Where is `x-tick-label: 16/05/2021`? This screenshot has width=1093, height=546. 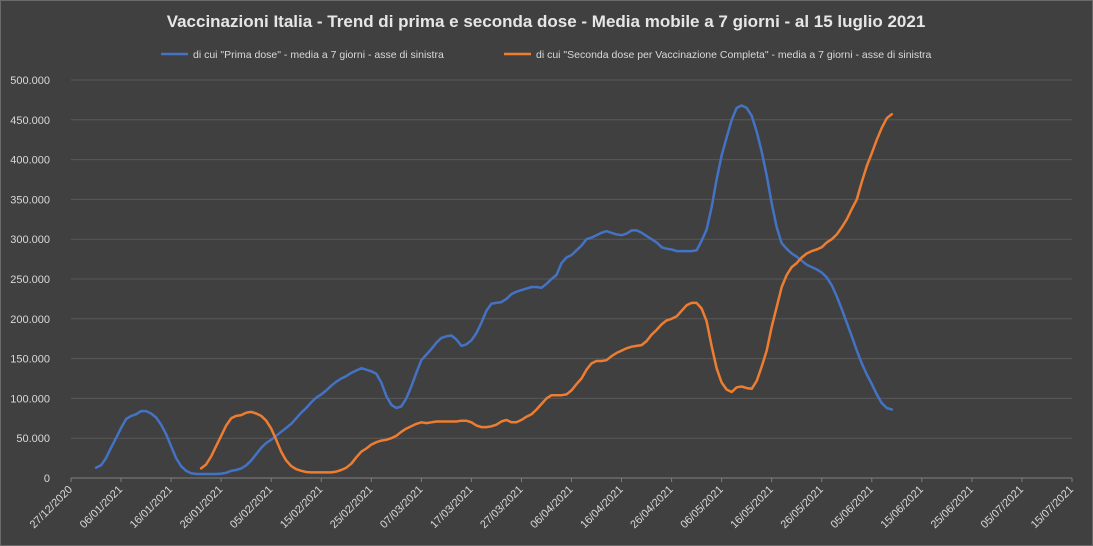 x-tick-label: 16/05/2021 is located at coordinates (751, 507).